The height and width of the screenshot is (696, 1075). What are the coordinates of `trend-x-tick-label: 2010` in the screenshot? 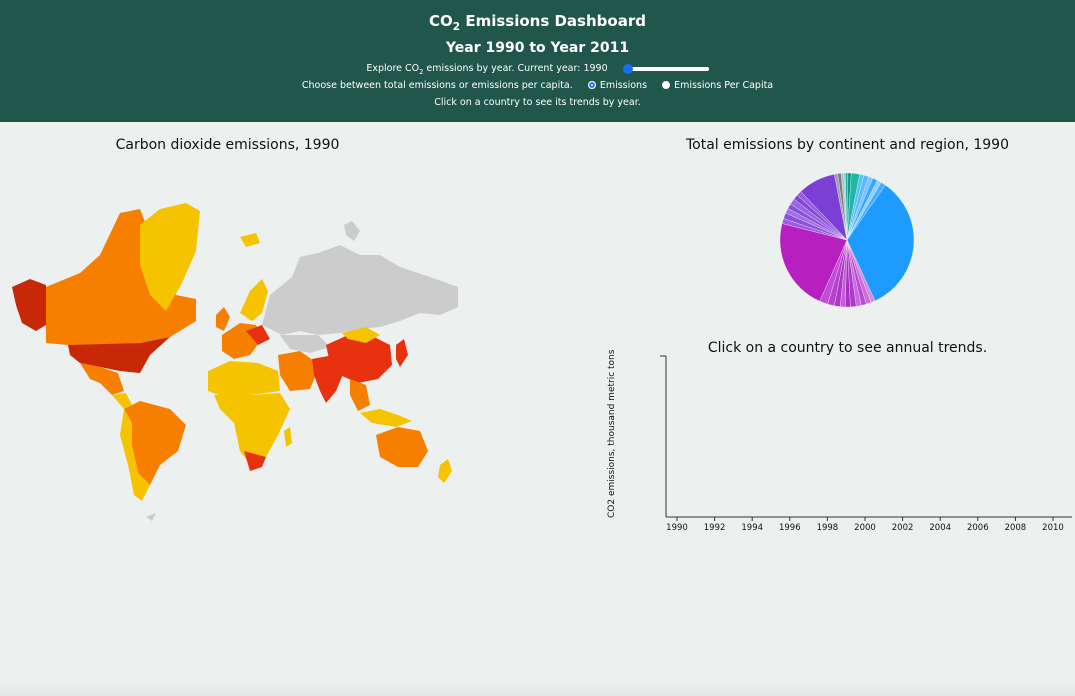 It's located at (1053, 528).